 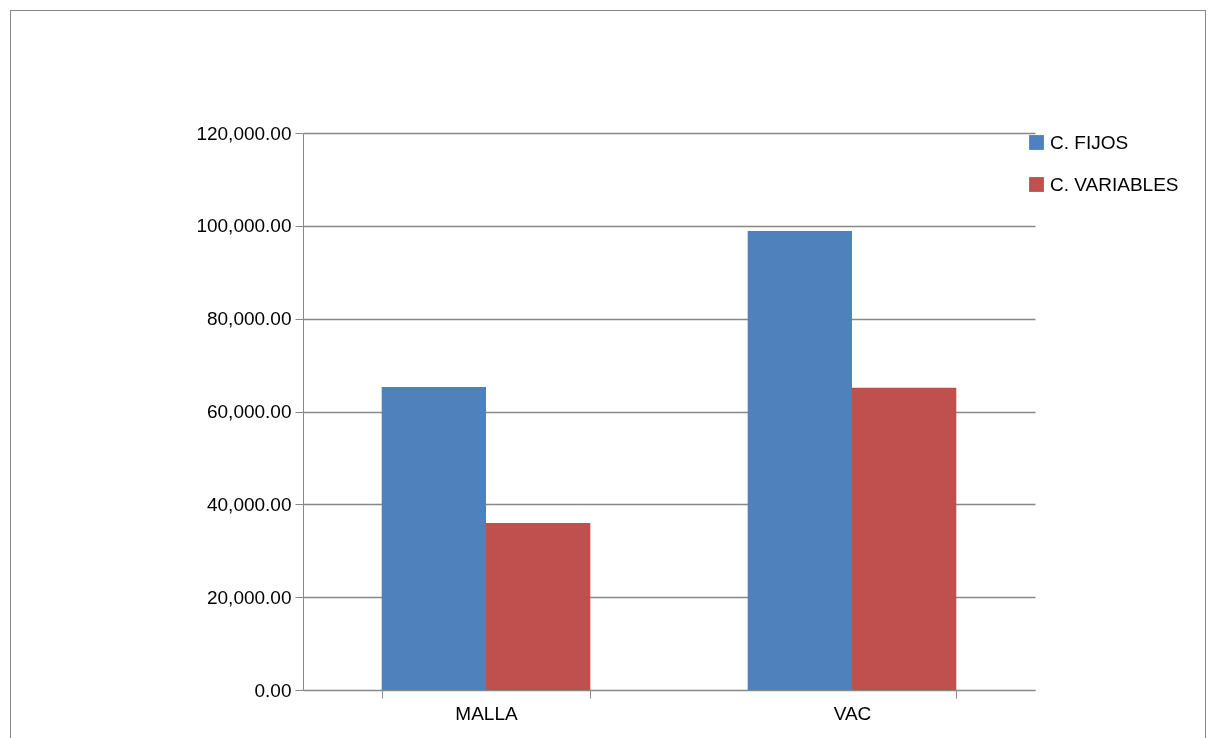 What do you see at coordinates (249, 504) in the screenshot?
I see `y-tick-label: 40,000.00` at bounding box center [249, 504].